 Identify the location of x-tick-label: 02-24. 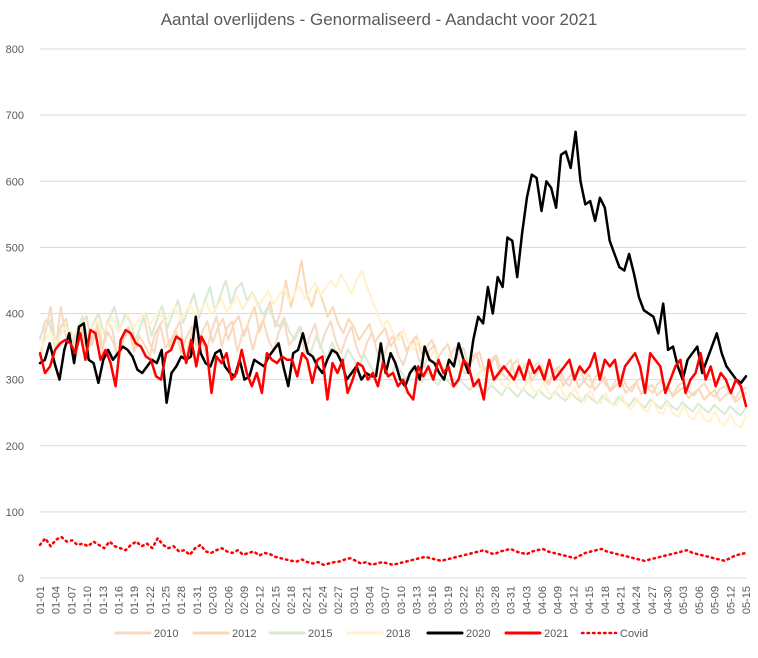
(323, 600).